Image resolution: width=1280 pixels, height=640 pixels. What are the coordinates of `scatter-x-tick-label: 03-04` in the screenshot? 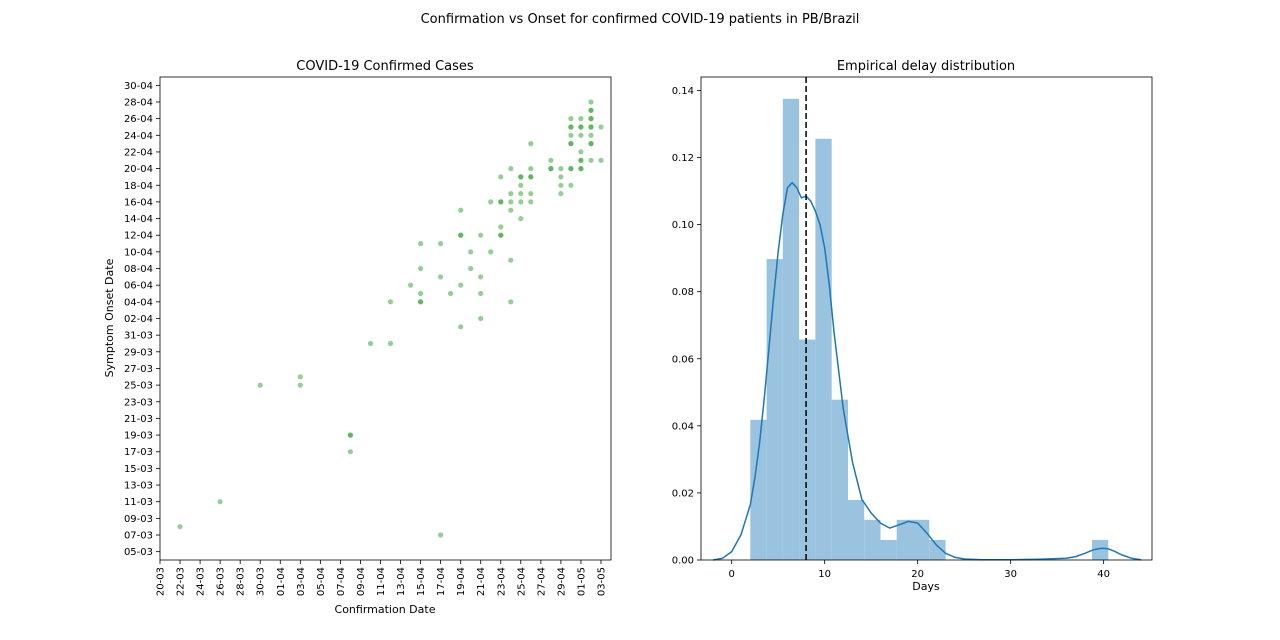 It's located at (301, 581).